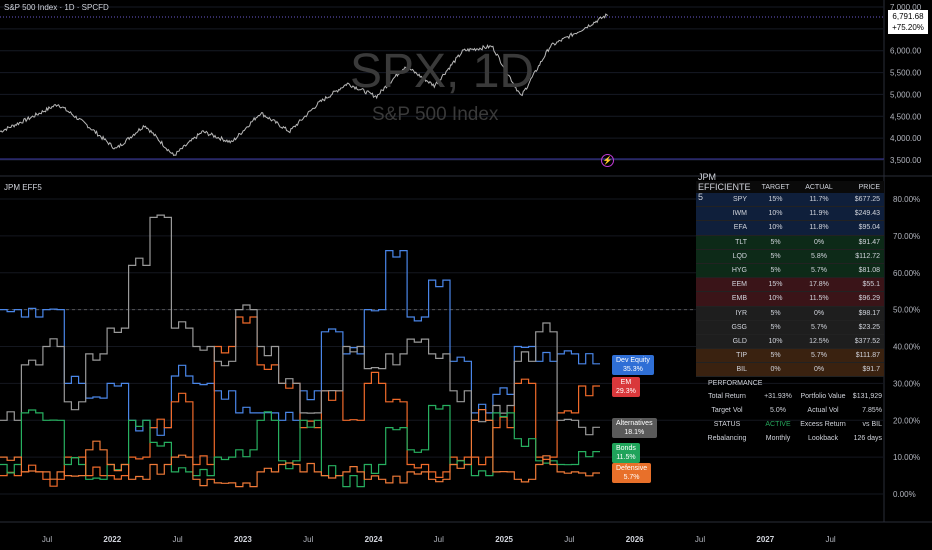  What do you see at coordinates (908, 27) in the screenshot?
I see `last-price-change: +75.20%` at bounding box center [908, 27].